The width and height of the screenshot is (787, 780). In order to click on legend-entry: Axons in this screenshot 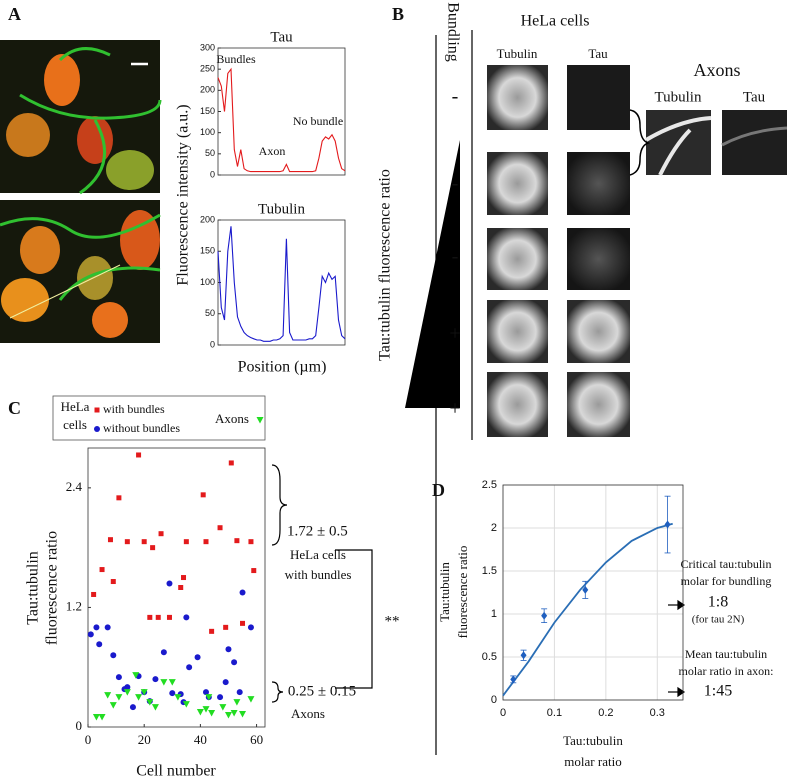, I will do `click(239, 418)`.